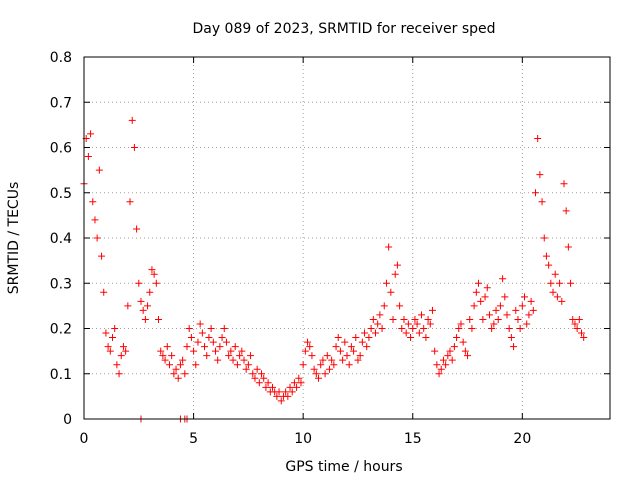 This screenshot has height=480, width=640. I want to click on x-tick-label: 5, so click(193, 439).